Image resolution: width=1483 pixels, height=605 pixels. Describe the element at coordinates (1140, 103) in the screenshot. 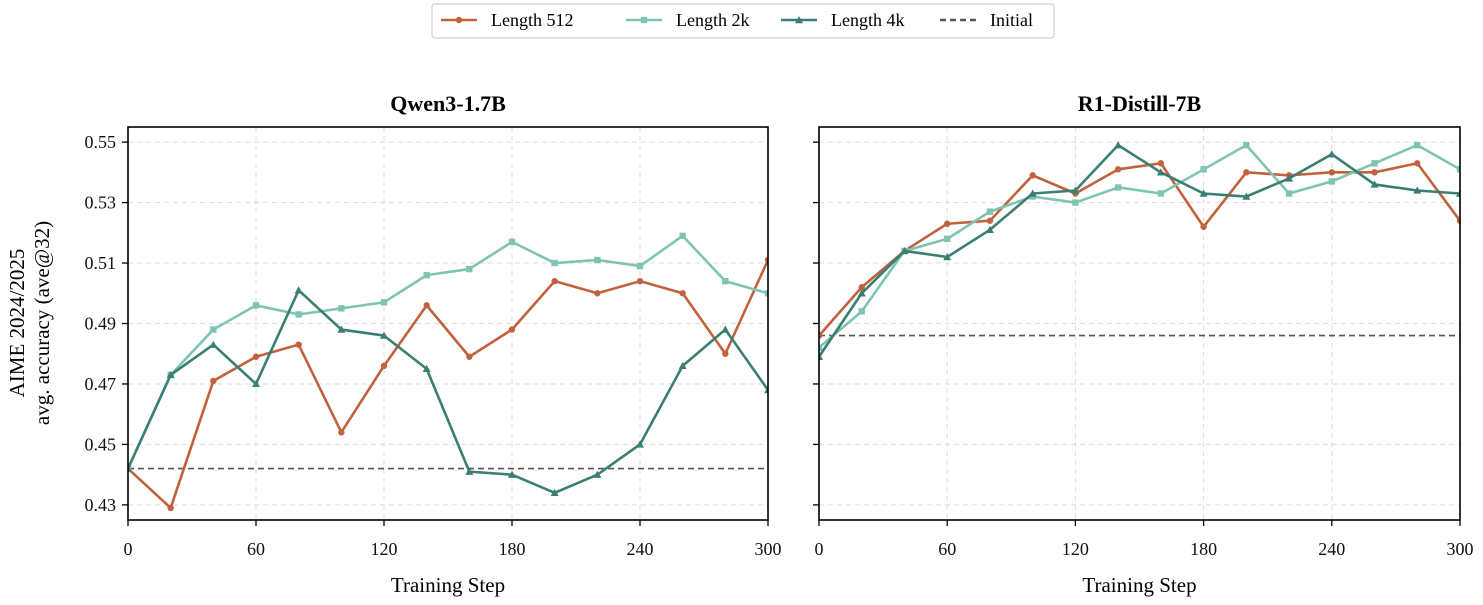

I see `panel-title: R1-Distill-7B` at that location.